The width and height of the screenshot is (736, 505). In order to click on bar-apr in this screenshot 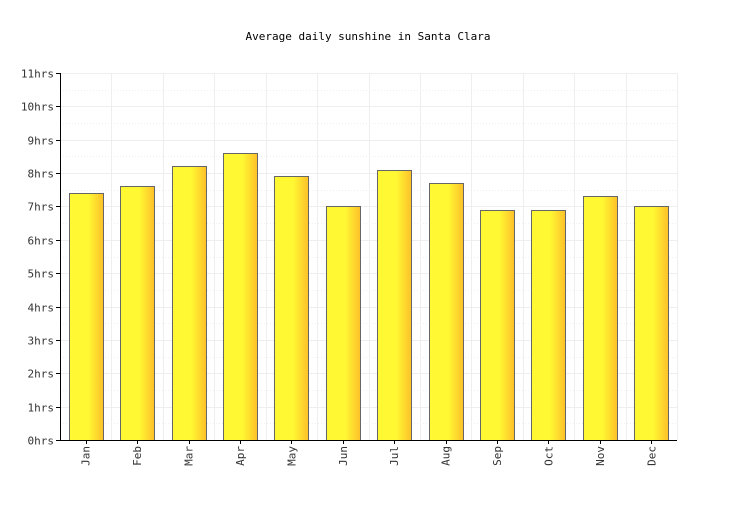, I will do `click(240, 297)`.